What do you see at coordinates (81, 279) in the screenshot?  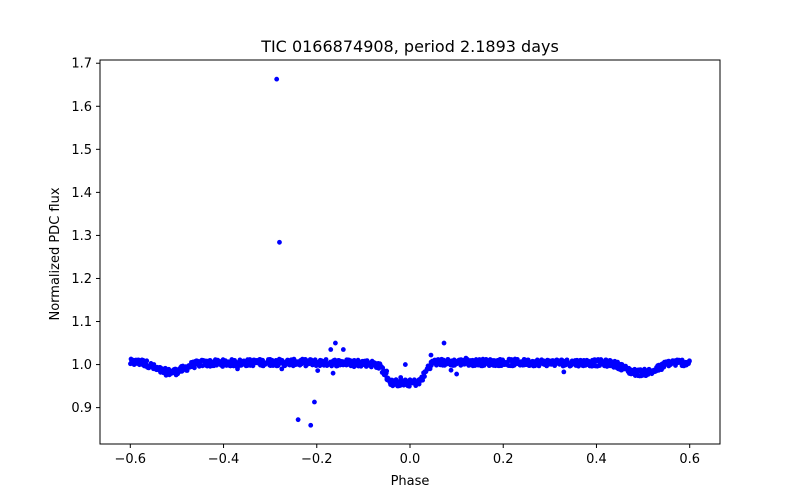 I see `y-tick-label: 1.2` at bounding box center [81, 279].